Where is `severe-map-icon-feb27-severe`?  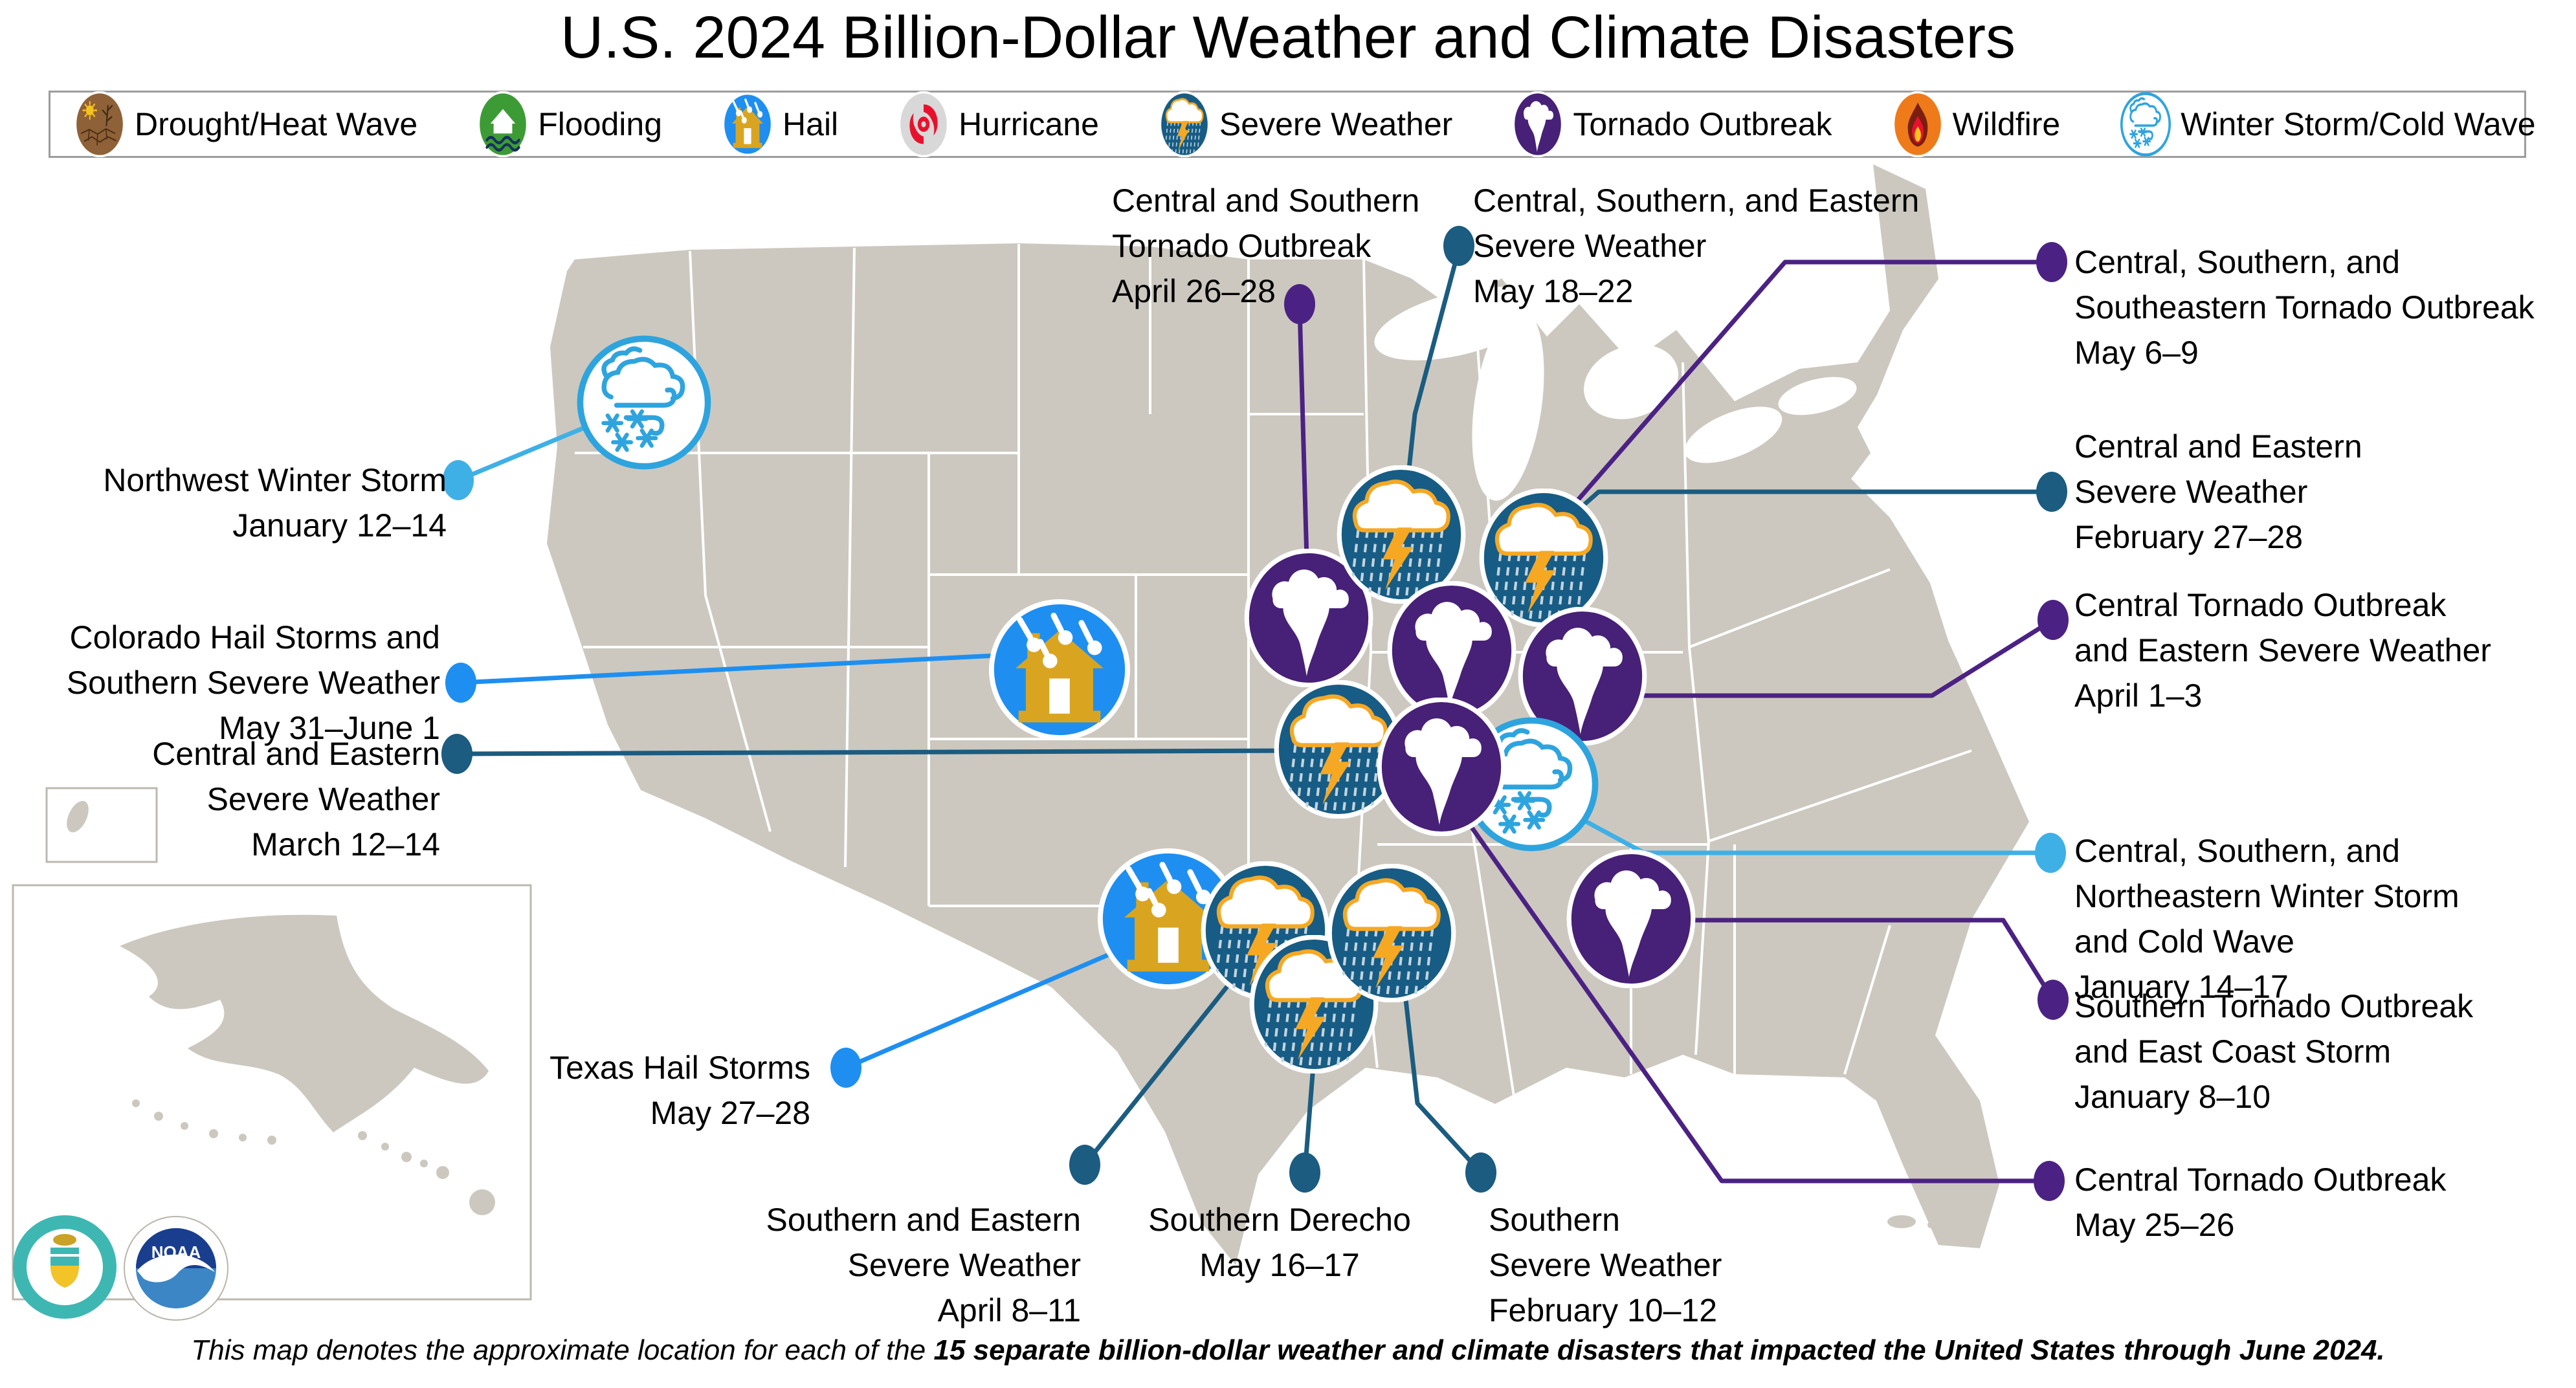 severe-map-icon-feb27-severe is located at coordinates (1544, 557).